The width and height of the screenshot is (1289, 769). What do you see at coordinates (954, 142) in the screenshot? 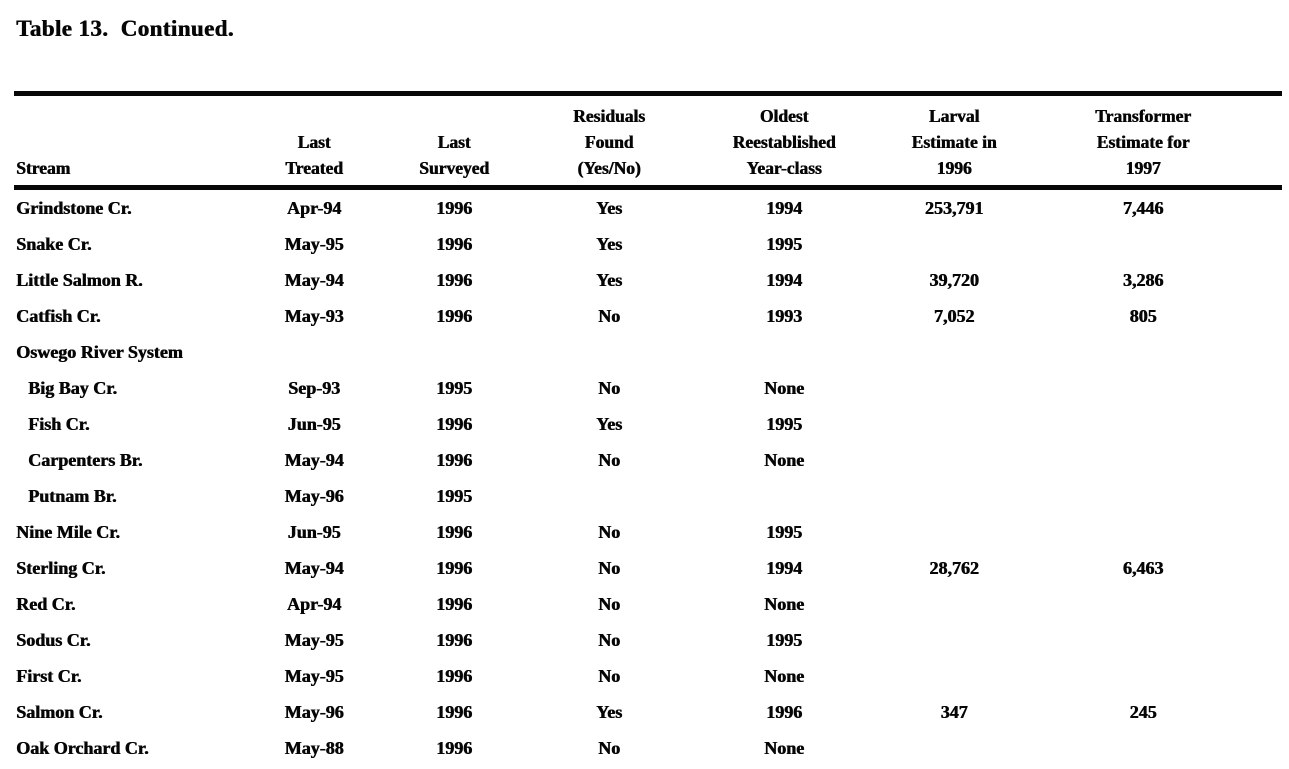
I see `header-line: Estimate in` at bounding box center [954, 142].